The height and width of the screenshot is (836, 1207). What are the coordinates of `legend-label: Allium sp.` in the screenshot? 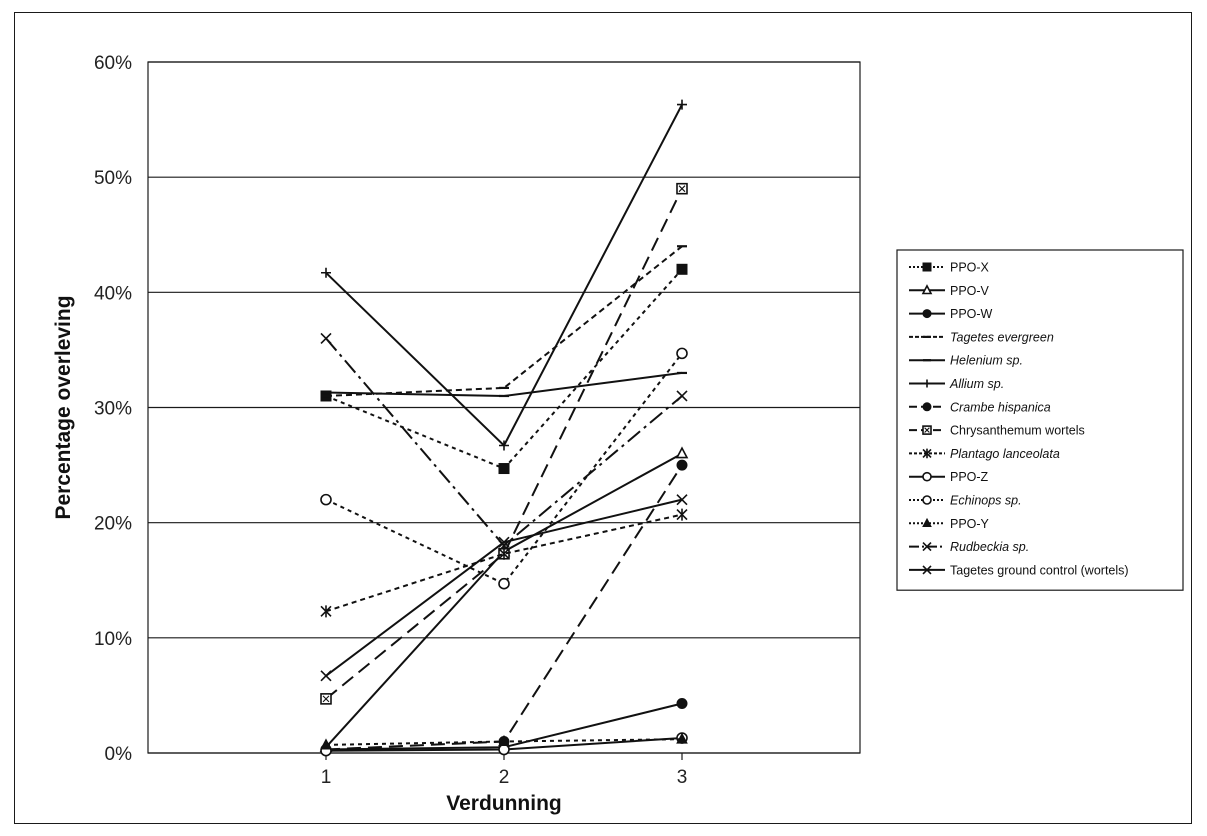 It's located at (976, 384).